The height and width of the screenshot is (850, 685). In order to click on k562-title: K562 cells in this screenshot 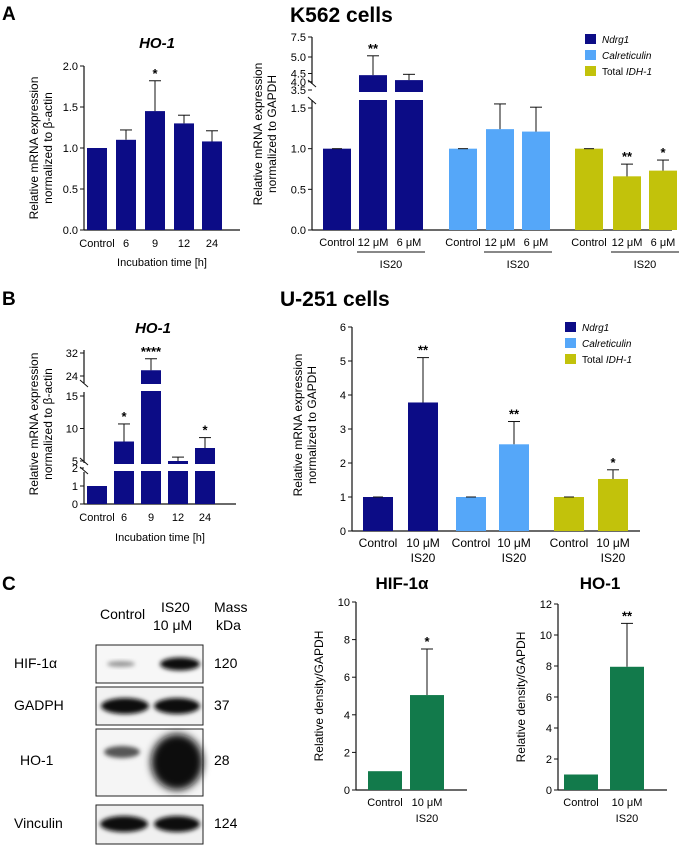, I will do `click(341, 15)`.